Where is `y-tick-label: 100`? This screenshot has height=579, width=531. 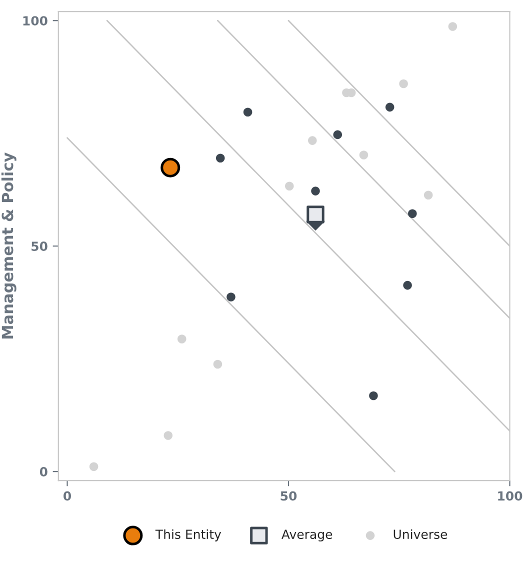
y-tick-label: 100 is located at coordinates (35, 21).